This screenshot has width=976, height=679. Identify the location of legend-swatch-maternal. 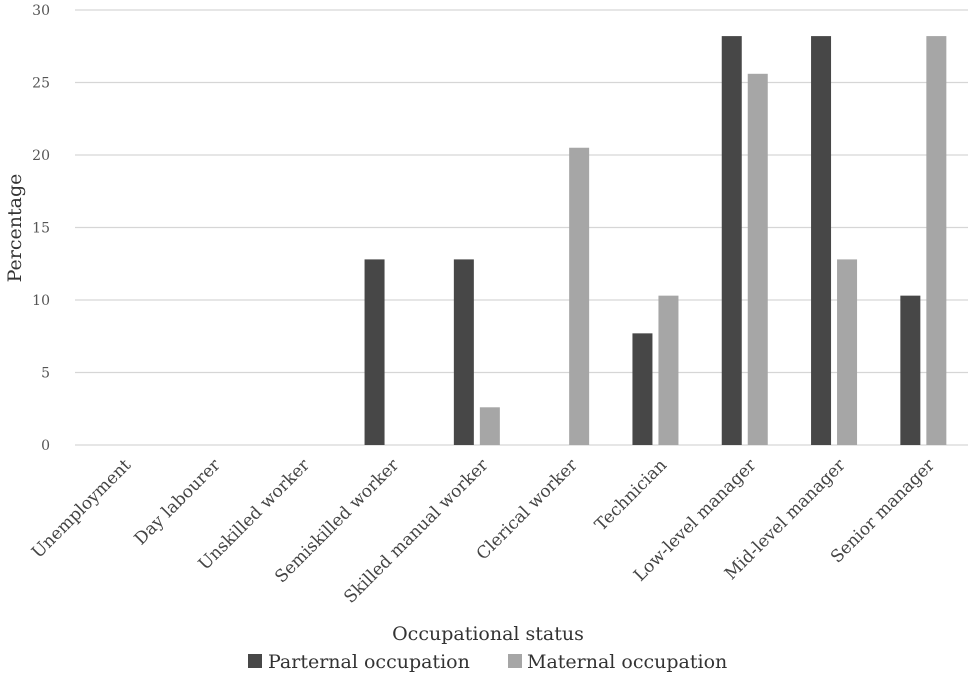
(515, 661).